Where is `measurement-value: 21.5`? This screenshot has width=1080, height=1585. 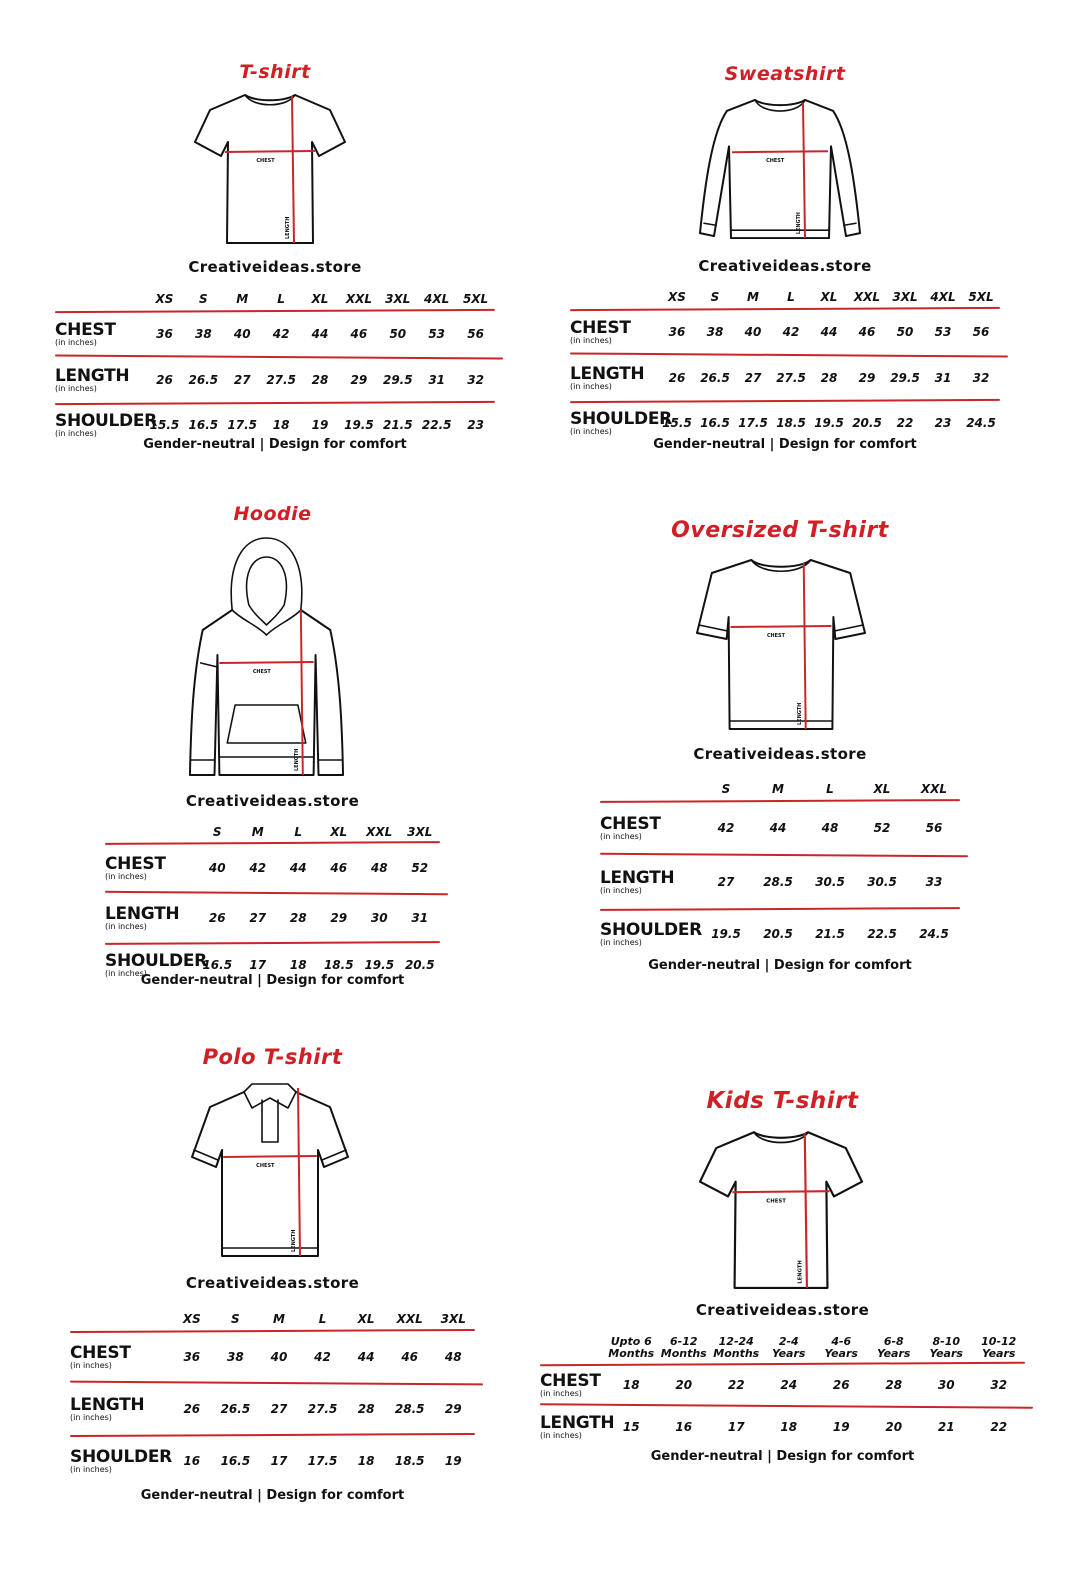 measurement-value: 21.5 is located at coordinates (830, 934).